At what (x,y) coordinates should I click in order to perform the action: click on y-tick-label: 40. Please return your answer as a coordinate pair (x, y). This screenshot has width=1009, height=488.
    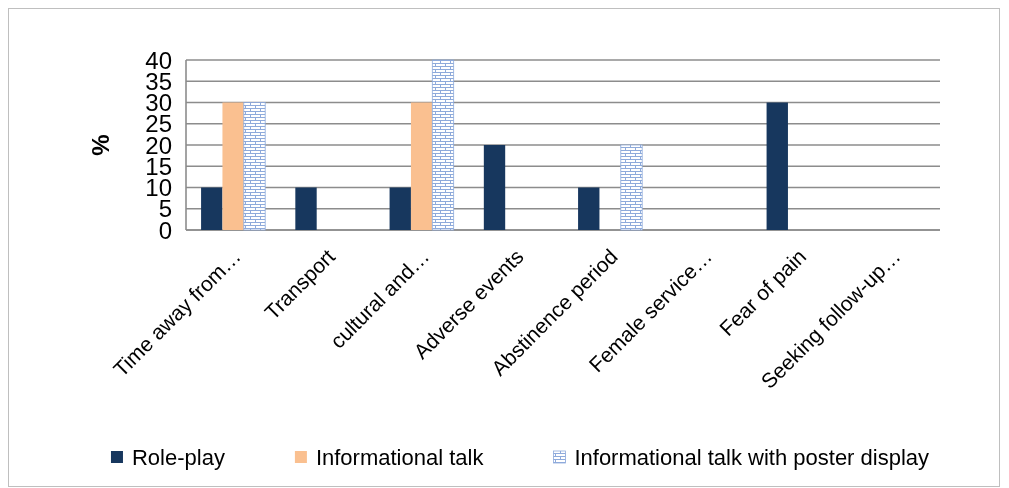
    Looking at the image, I should click on (158, 60).